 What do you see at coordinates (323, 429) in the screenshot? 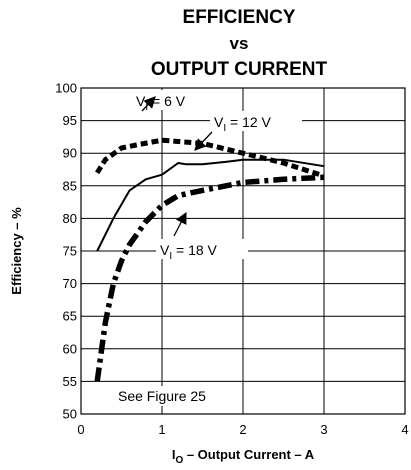
I see `x-tick-label: 3` at bounding box center [323, 429].